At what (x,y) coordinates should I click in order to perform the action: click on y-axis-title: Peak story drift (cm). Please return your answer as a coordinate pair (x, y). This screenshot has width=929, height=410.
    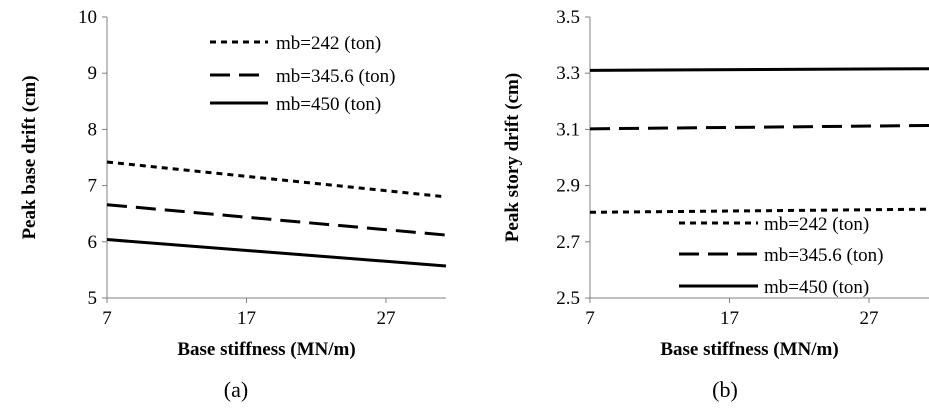
    Looking at the image, I should click on (512, 157).